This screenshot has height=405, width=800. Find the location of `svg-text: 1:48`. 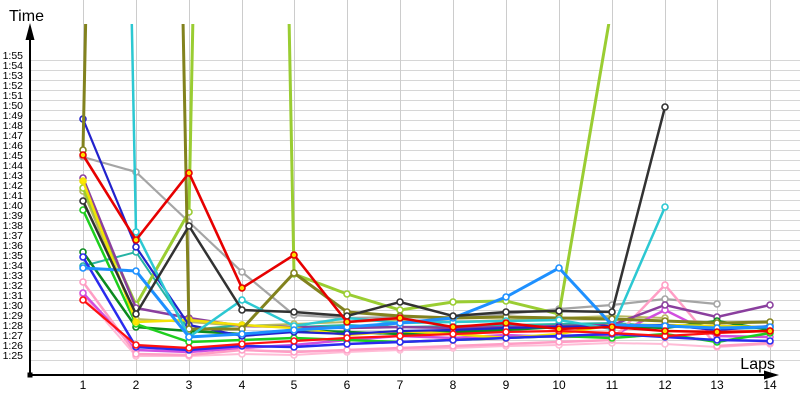

svg-text: 1:48 is located at coordinates (13, 126).